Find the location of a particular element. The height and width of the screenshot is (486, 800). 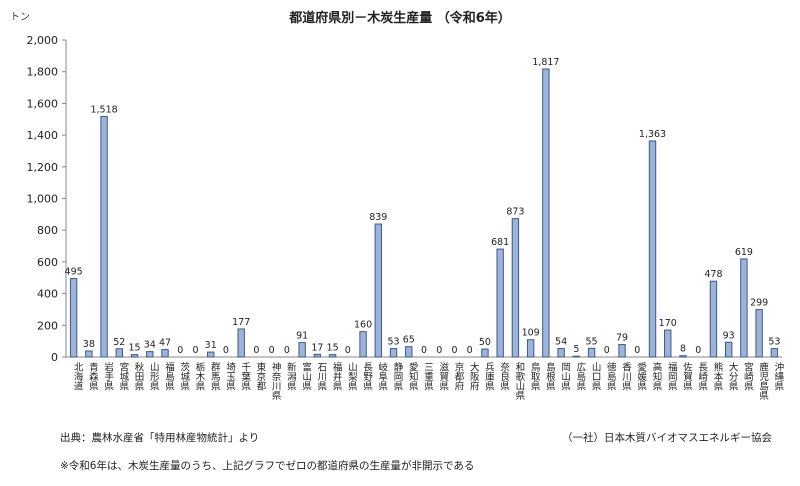

x-tick-label: 滋賀県 is located at coordinates (443, 376).